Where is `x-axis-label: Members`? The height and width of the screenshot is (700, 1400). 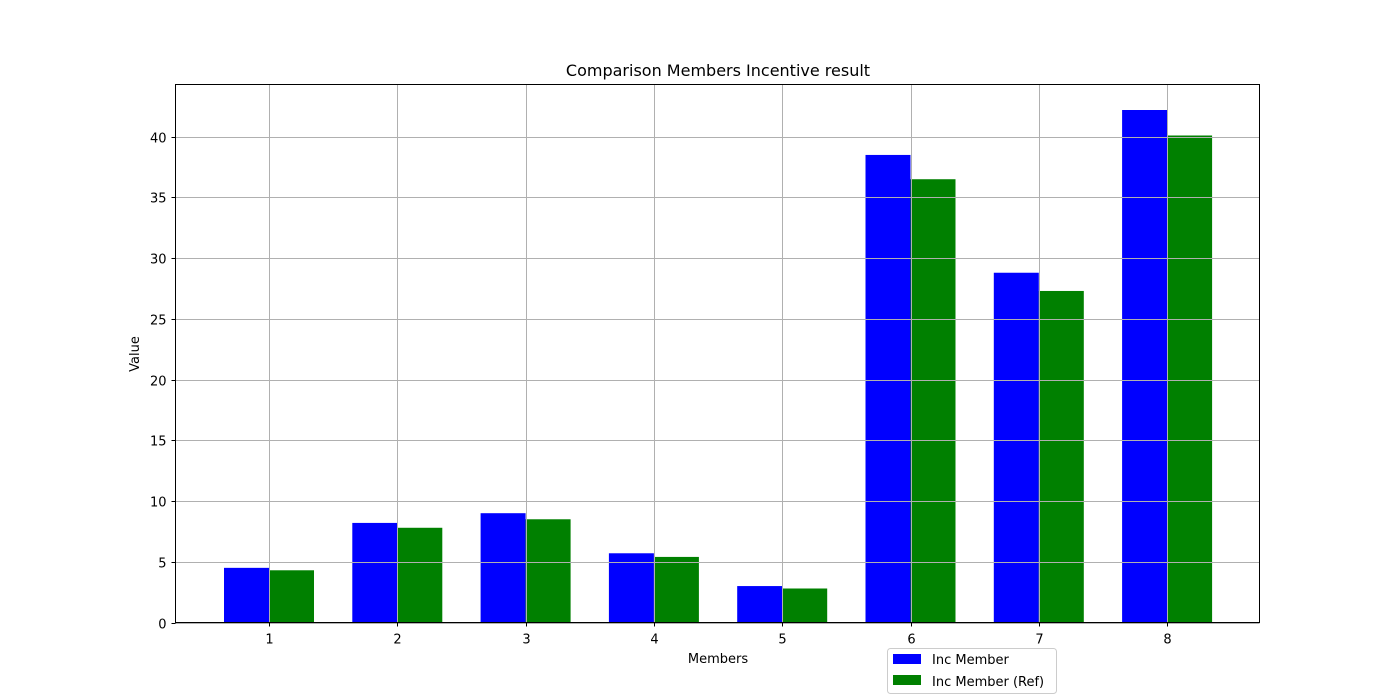
x-axis-label: Members is located at coordinates (718, 659).